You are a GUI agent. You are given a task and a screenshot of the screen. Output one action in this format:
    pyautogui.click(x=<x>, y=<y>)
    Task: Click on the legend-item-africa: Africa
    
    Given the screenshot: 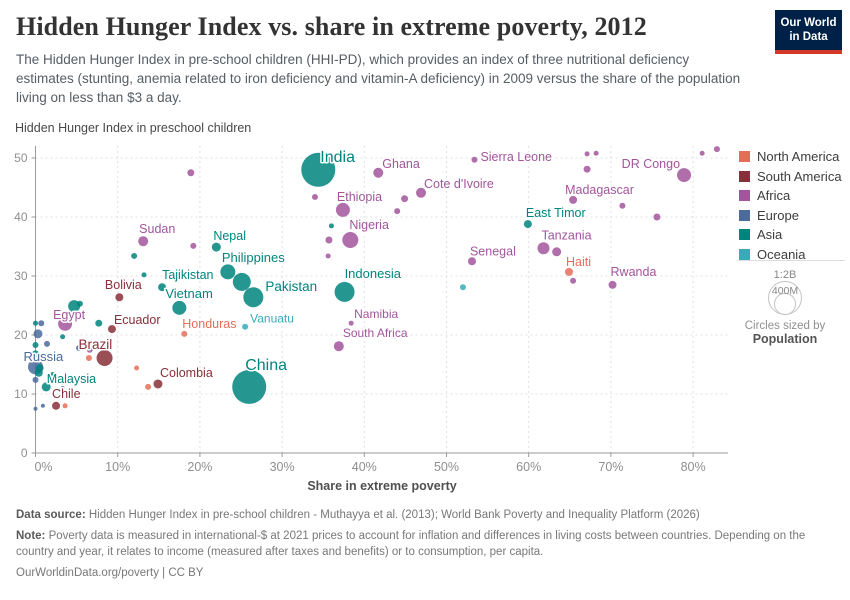 What is the action you would take?
    pyautogui.click(x=790, y=196)
    